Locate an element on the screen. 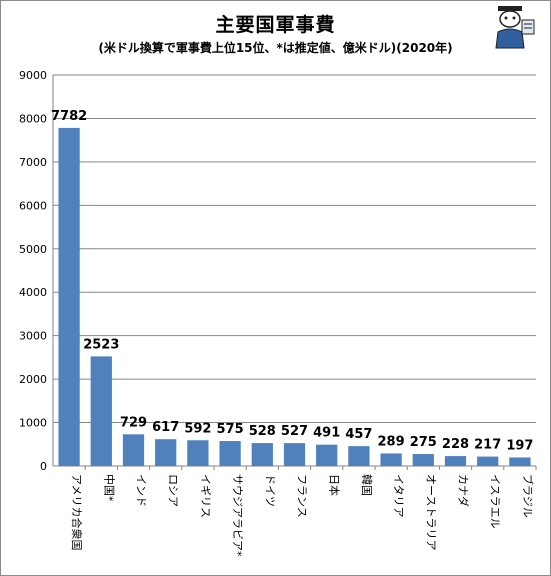 The image size is (551, 576). chart-subtitle: (米ドル換算で軍事費上位15位、*は推定値、億米ドル)(2020年) is located at coordinates (275, 48).